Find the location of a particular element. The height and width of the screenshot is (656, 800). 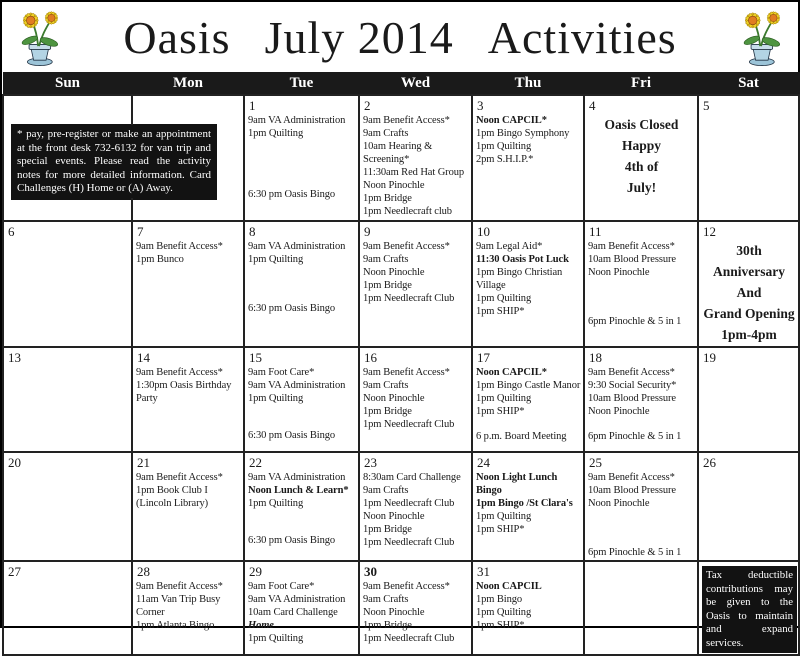

event-item: Happy is located at coordinates (641, 145).